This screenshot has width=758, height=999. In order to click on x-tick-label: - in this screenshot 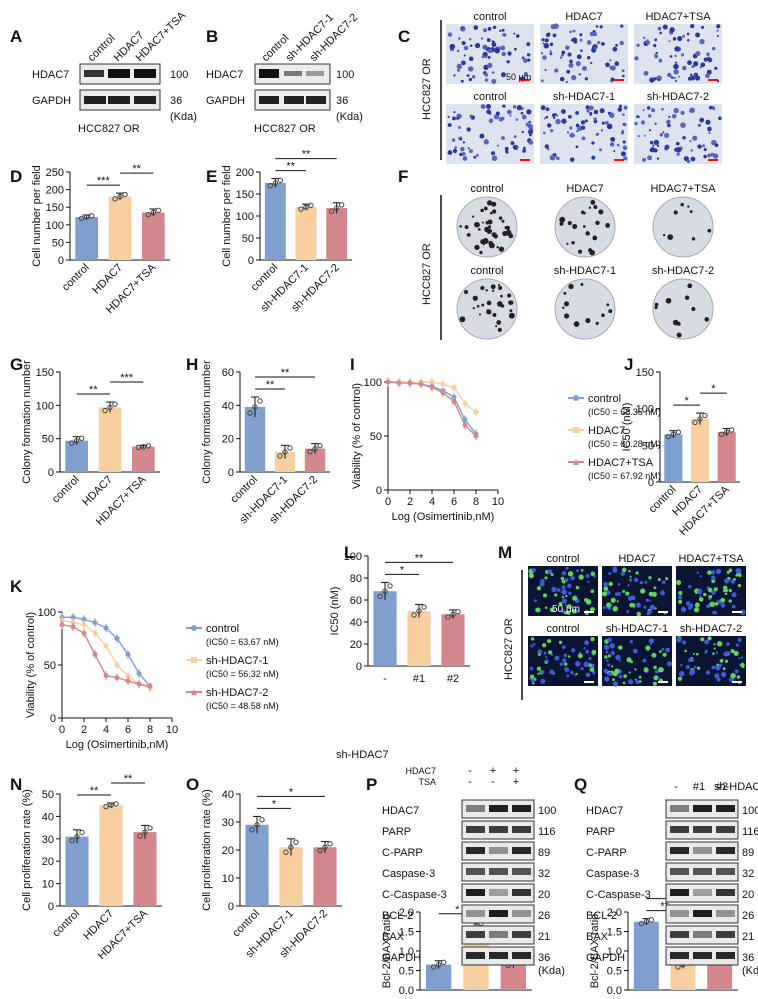, I will do `click(385, 679)`.